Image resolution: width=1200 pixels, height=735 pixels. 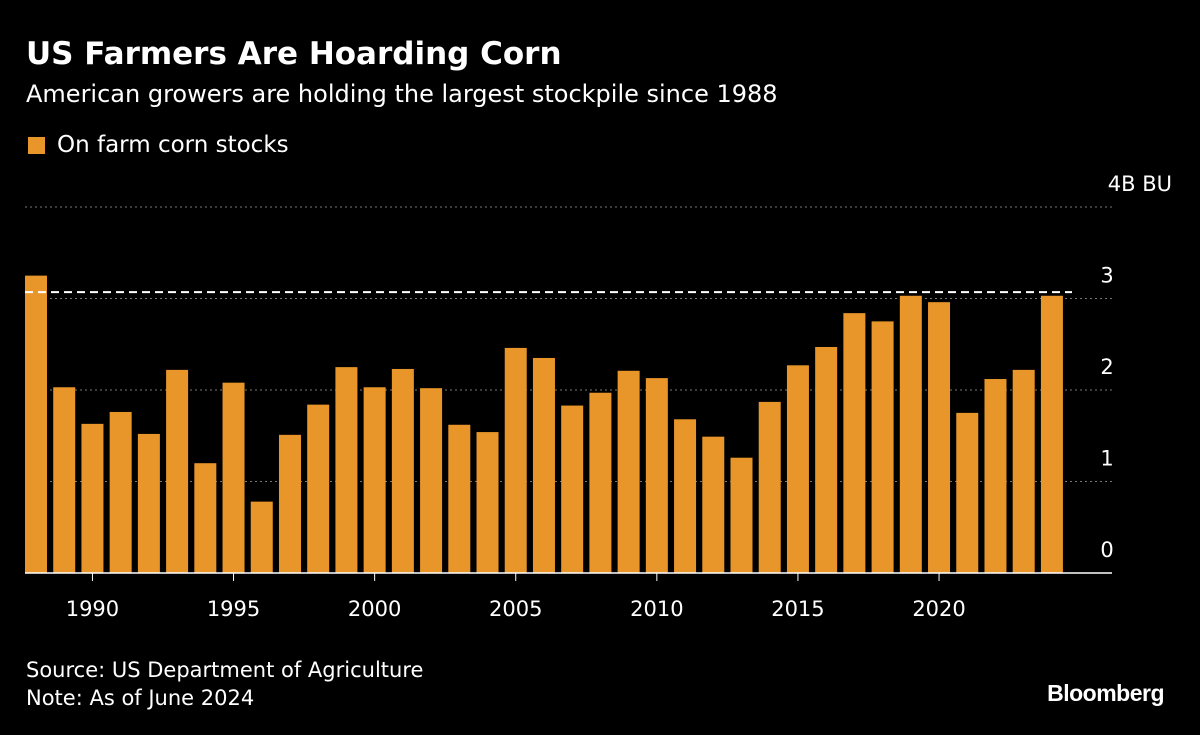 What do you see at coordinates (36, 145) in the screenshot?
I see `legend-swatch` at bounding box center [36, 145].